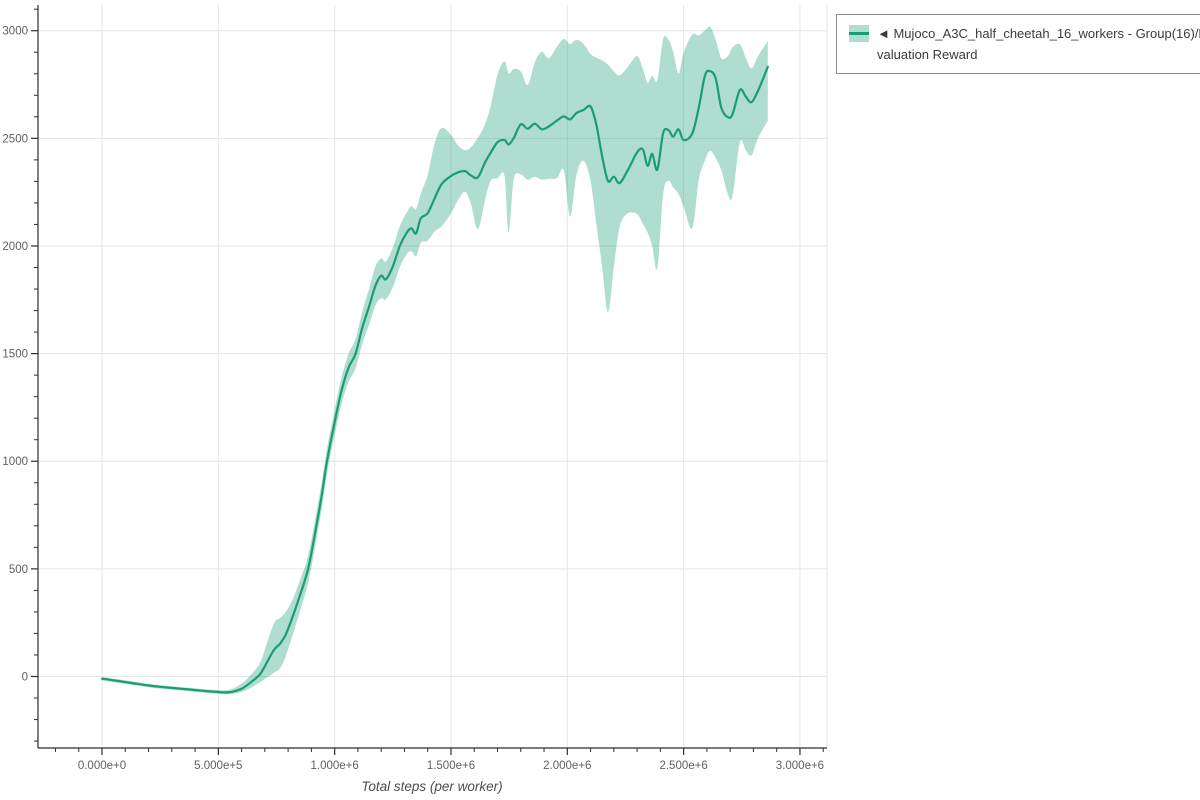 This screenshot has height=800, width=1200. I want to click on legend-label-line2: valuation Reward, so click(927, 54).